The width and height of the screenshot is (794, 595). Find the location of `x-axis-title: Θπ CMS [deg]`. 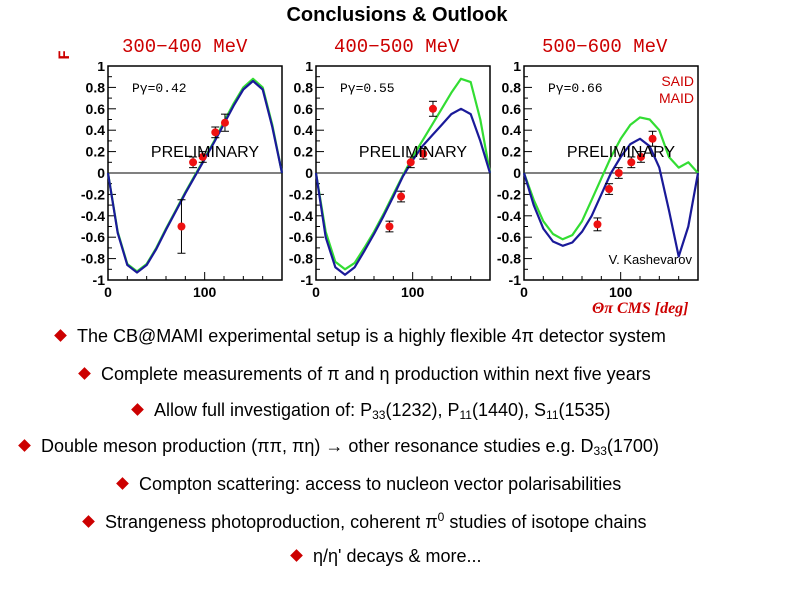

x-axis-title: Θπ CMS [deg] is located at coordinates (640, 308).